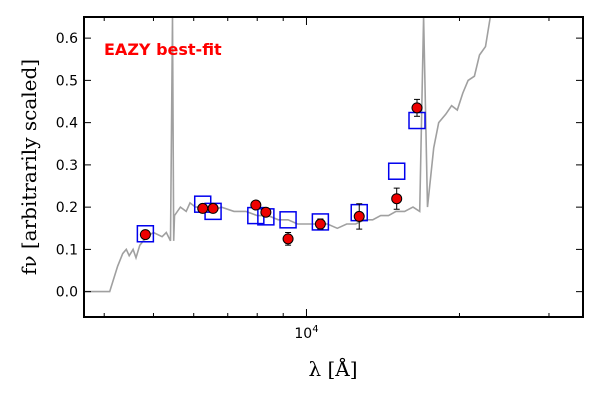  Describe the element at coordinates (332, 368) in the screenshot. I see `x-axis-label: λ [Å]` at that location.